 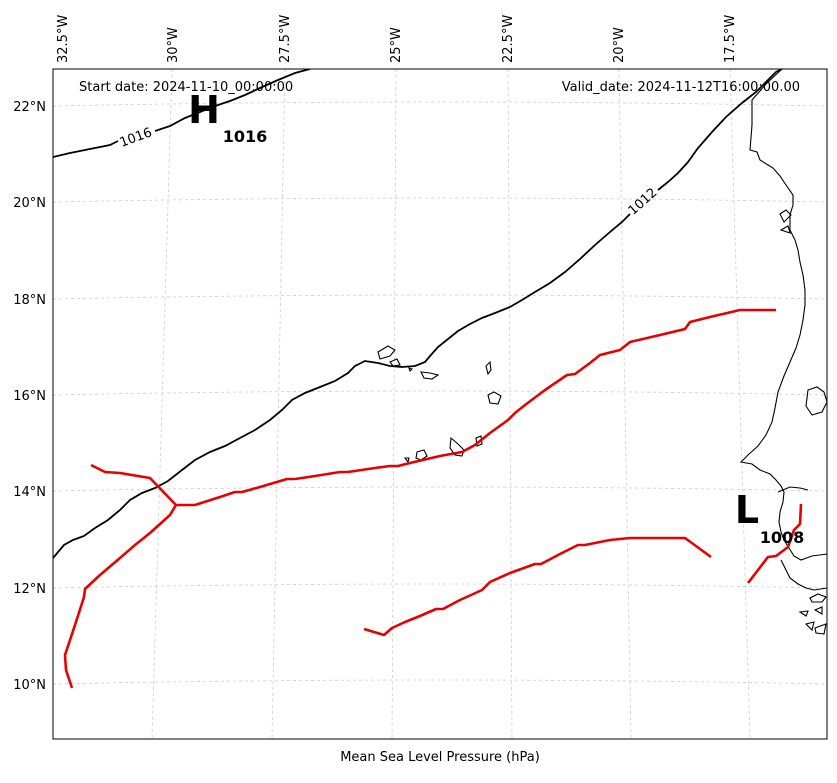 I want to click on lat-tick-16n: 16°N, so click(x=29, y=396).